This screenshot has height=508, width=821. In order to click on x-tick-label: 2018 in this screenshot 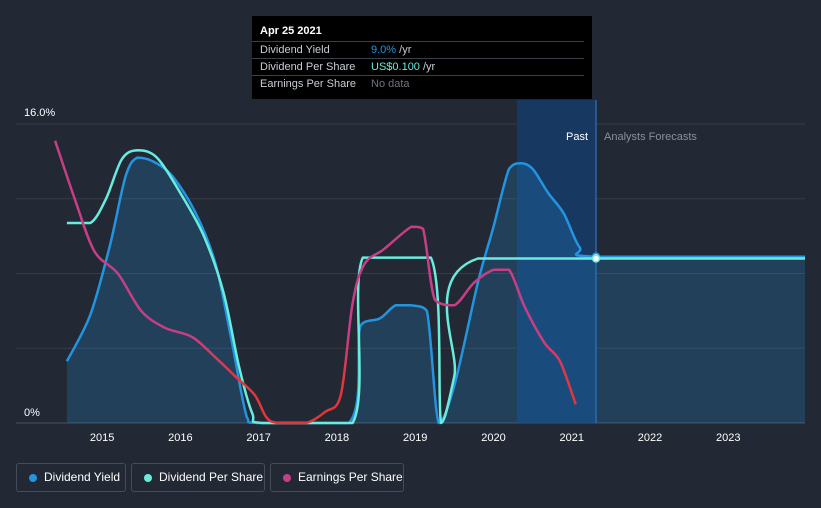, I will do `click(337, 438)`.